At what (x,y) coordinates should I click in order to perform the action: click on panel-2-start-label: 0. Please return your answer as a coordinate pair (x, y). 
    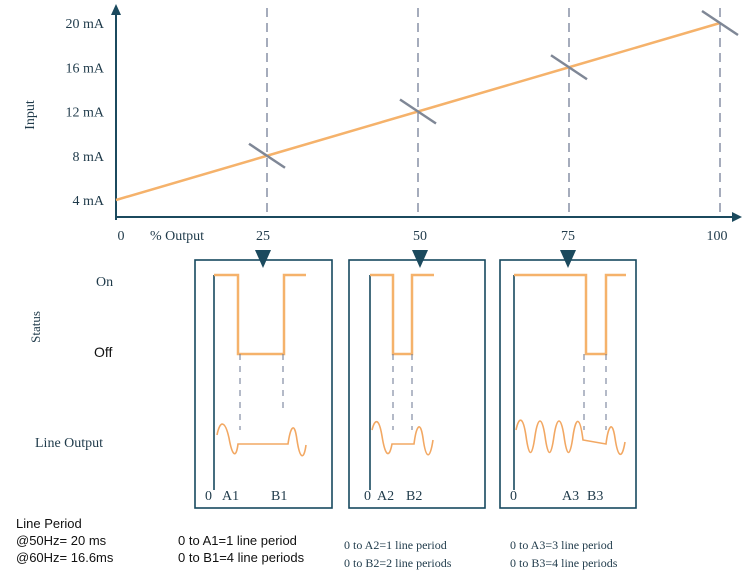
    Looking at the image, I should click on (367, 496).